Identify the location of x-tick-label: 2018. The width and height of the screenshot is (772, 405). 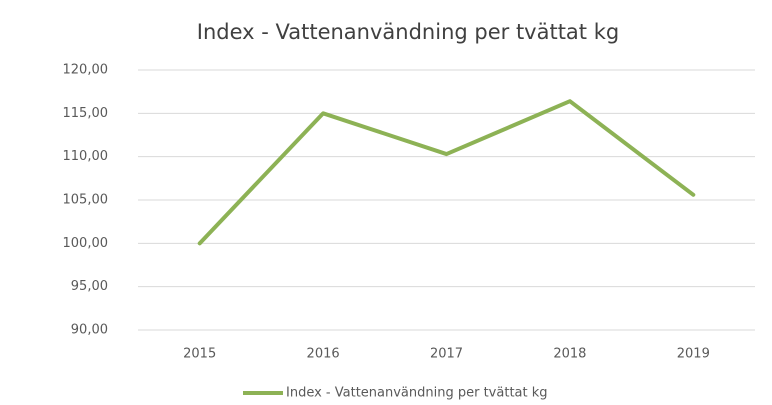
(569, 354).